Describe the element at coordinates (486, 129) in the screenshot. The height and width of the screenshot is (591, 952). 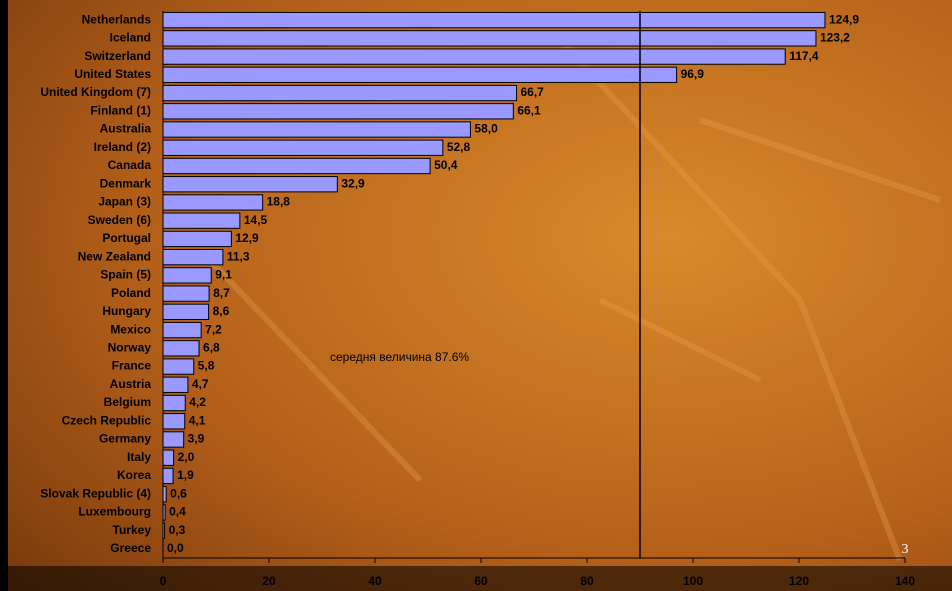
I see `value-label: 58,0` at that location.